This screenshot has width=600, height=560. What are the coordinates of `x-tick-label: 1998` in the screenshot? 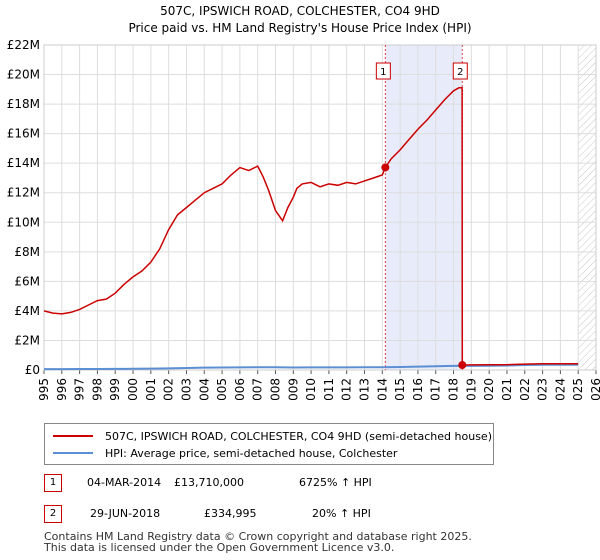 It's located at (97, 389).